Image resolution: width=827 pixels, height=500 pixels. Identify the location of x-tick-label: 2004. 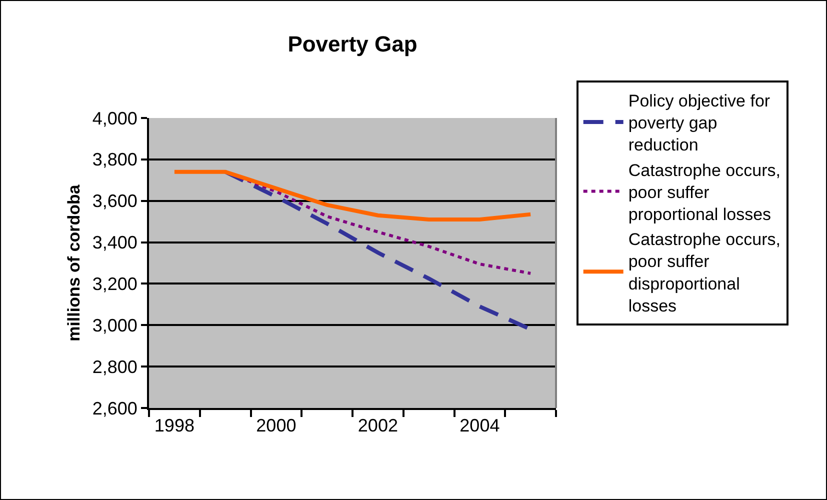
(480, 426).